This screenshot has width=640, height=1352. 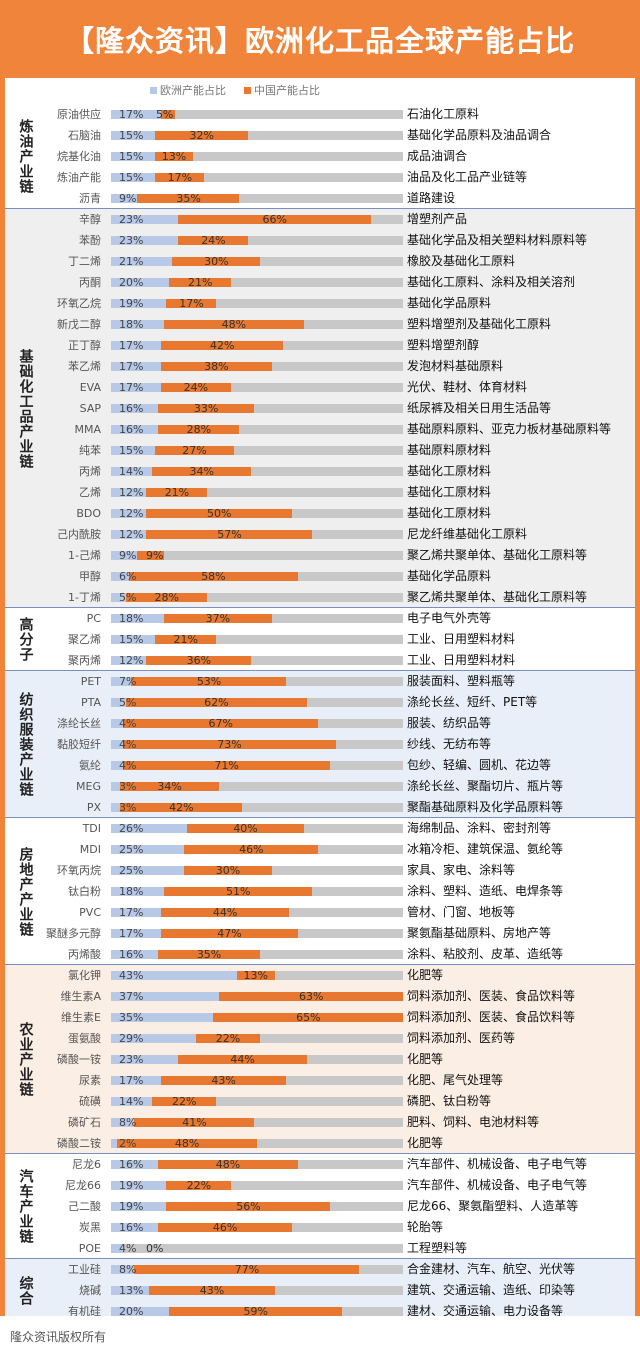 What do you see at coordinates (479, 828) in the screenshot?
I see `product-use: 海绵制品、涂料、密封剂等` at bounding box center [479, 828].